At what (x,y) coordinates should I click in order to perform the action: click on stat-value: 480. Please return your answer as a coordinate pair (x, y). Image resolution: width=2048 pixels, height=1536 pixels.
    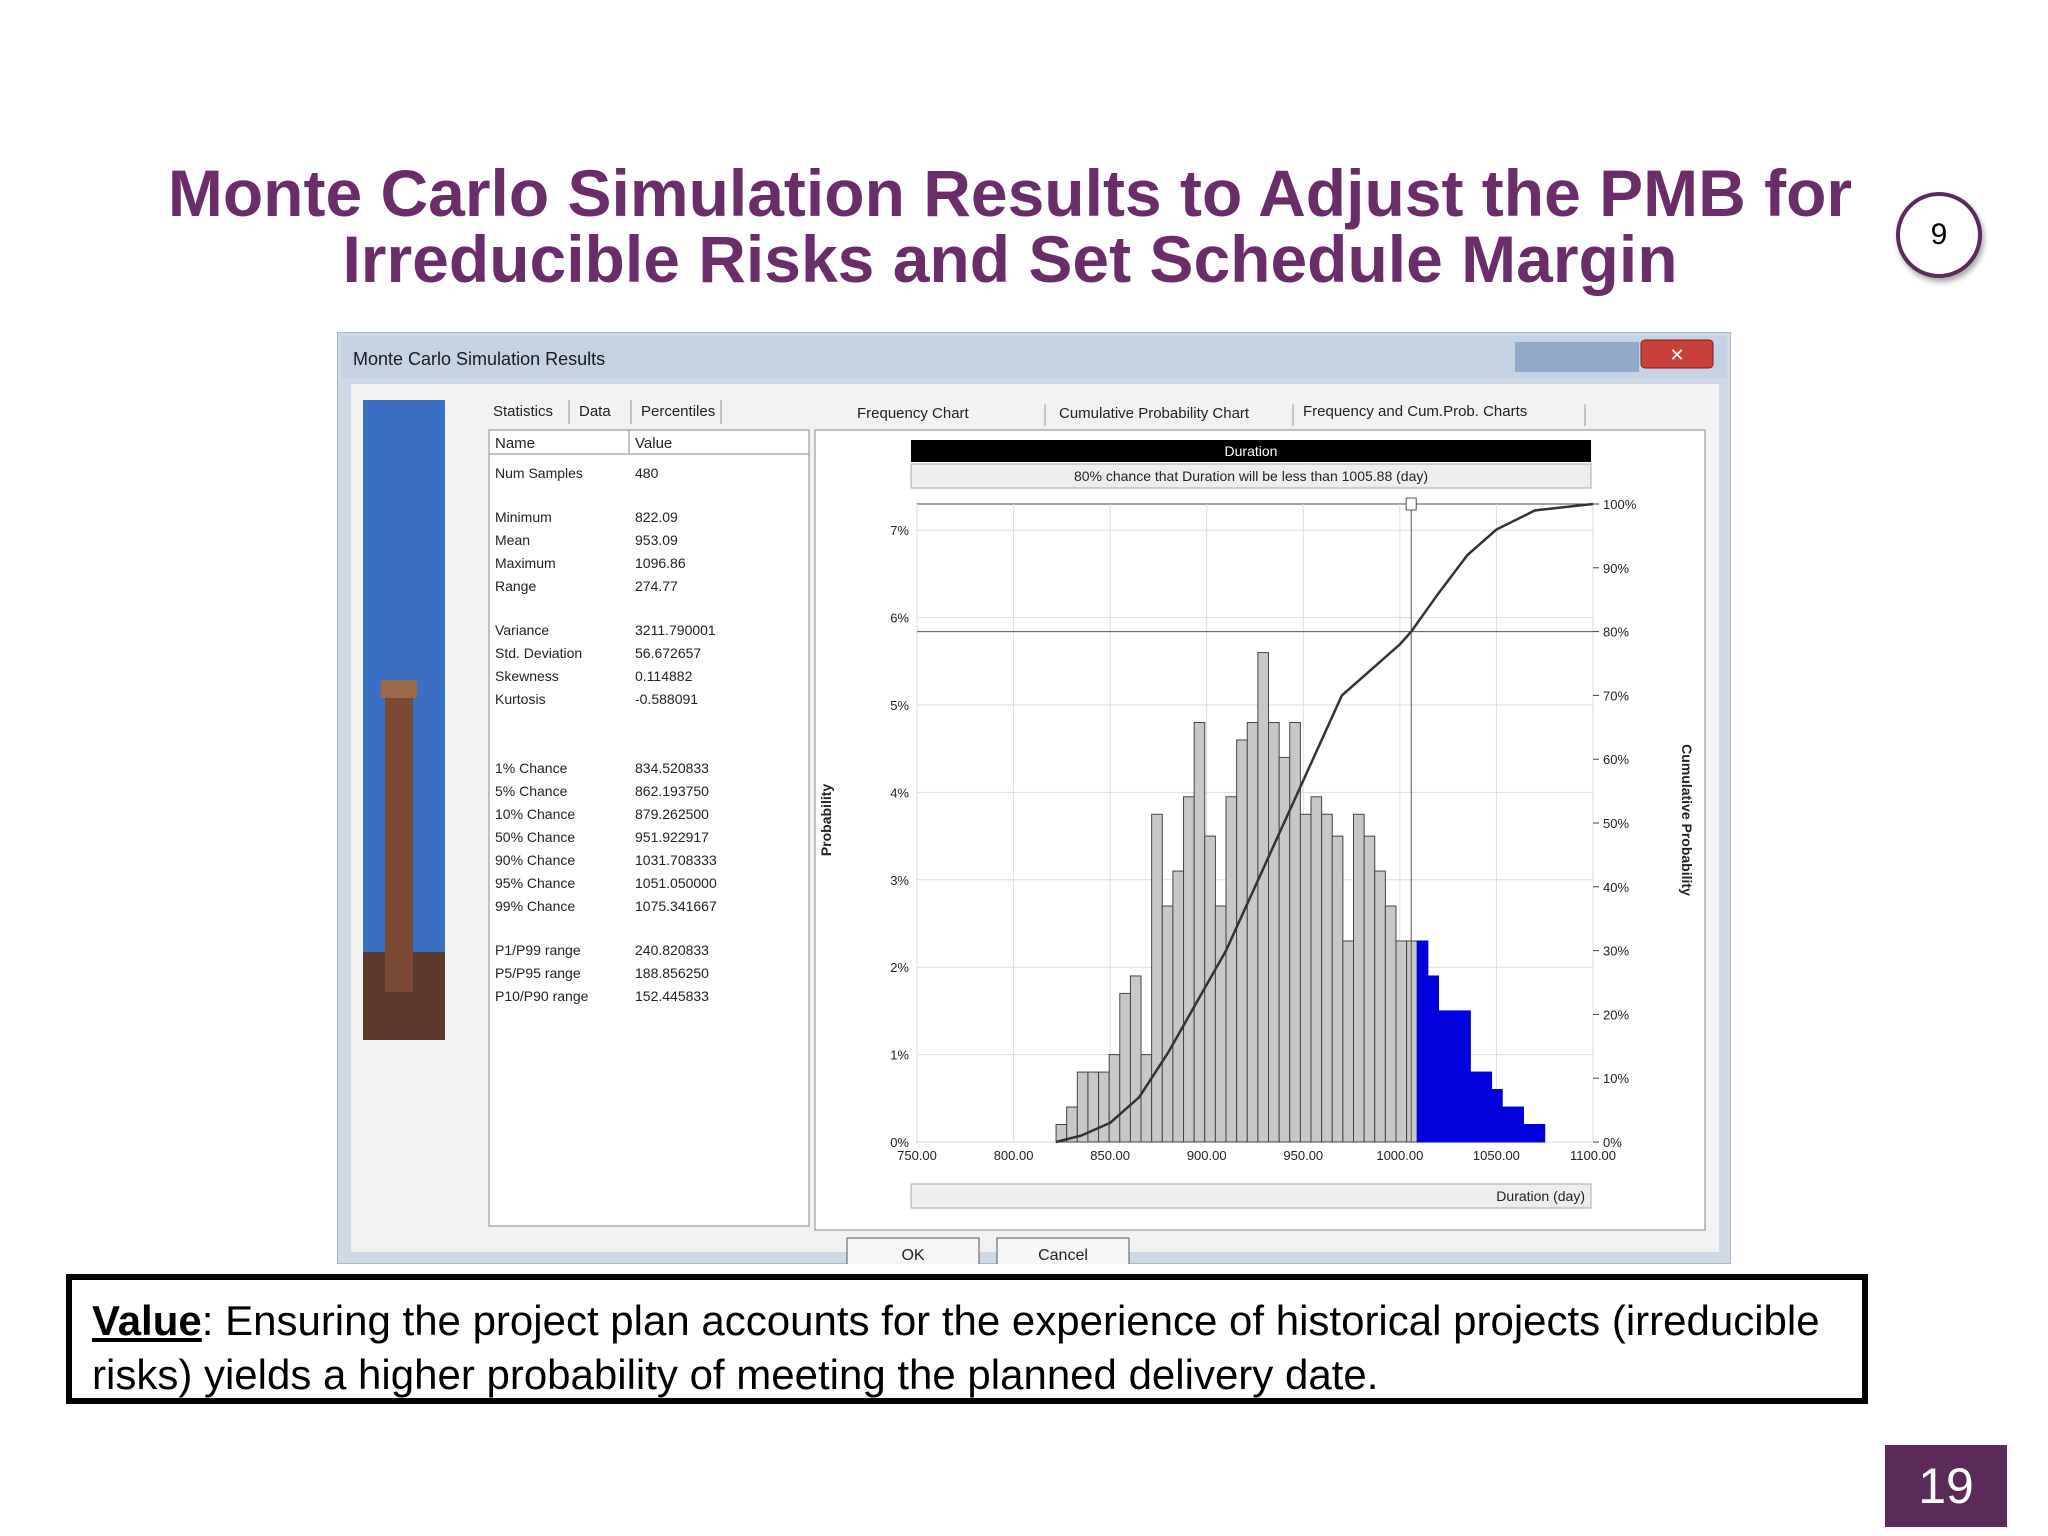
    Looking at the image, I should click on (647, 473).